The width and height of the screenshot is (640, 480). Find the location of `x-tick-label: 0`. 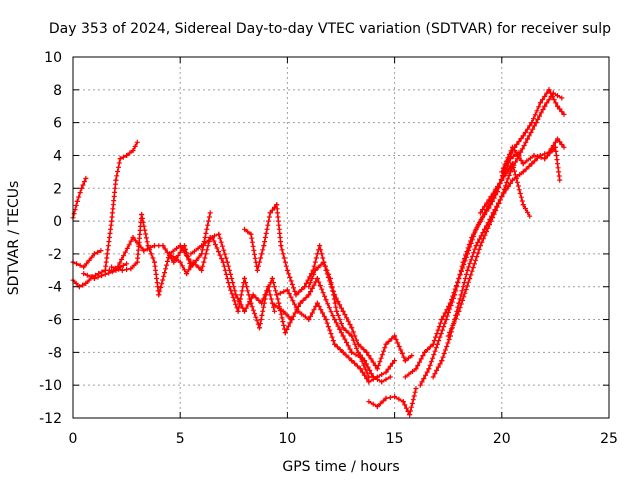

x-tick-label: 0 is located at coordinates (73, 439).